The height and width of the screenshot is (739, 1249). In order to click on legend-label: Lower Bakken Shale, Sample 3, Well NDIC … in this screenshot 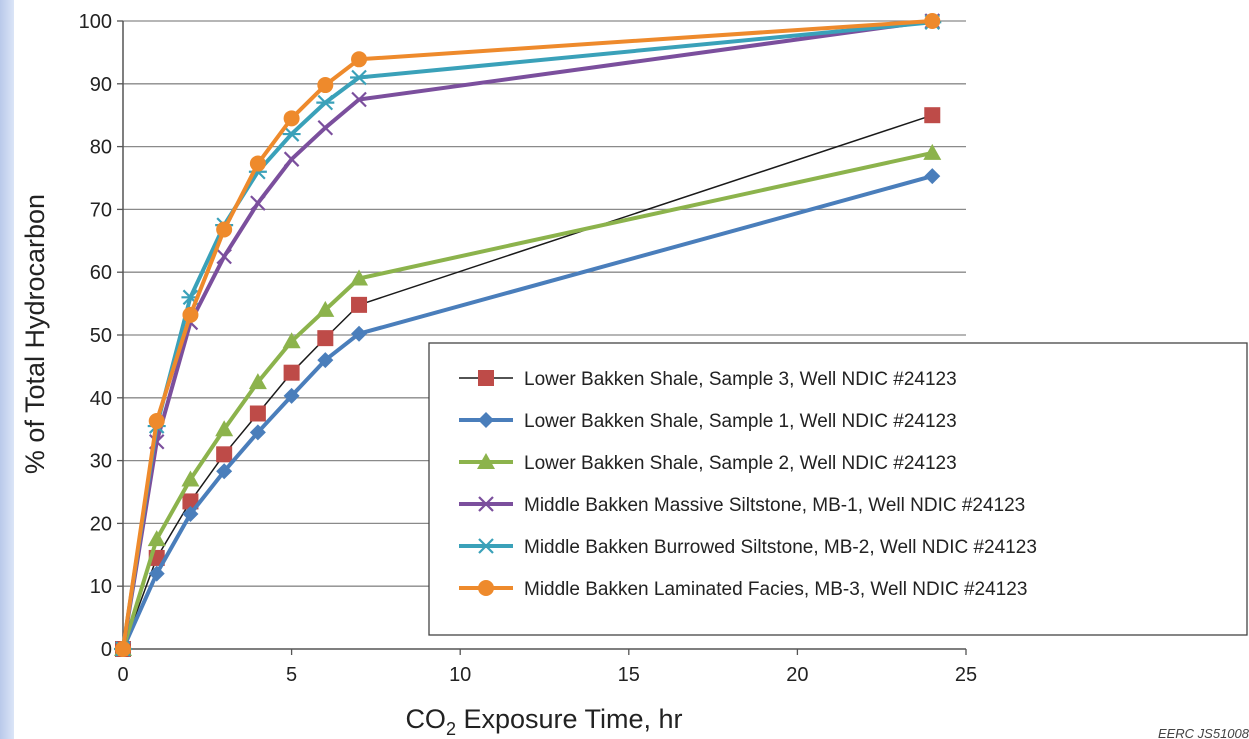, I will do `click(740, 379)`.